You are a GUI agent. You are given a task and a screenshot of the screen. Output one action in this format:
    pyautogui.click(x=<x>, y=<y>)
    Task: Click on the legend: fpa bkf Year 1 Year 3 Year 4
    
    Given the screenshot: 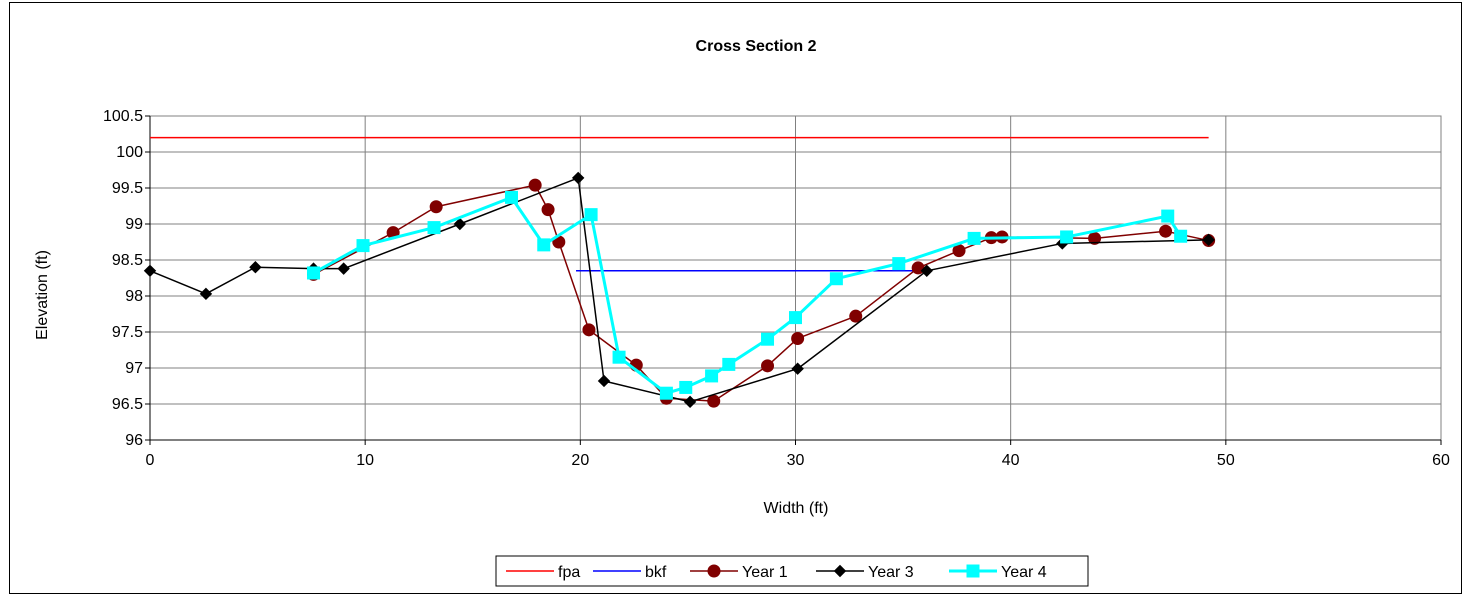 What is the action you would take?
    pyautogui.click(x=792, y=571)
    